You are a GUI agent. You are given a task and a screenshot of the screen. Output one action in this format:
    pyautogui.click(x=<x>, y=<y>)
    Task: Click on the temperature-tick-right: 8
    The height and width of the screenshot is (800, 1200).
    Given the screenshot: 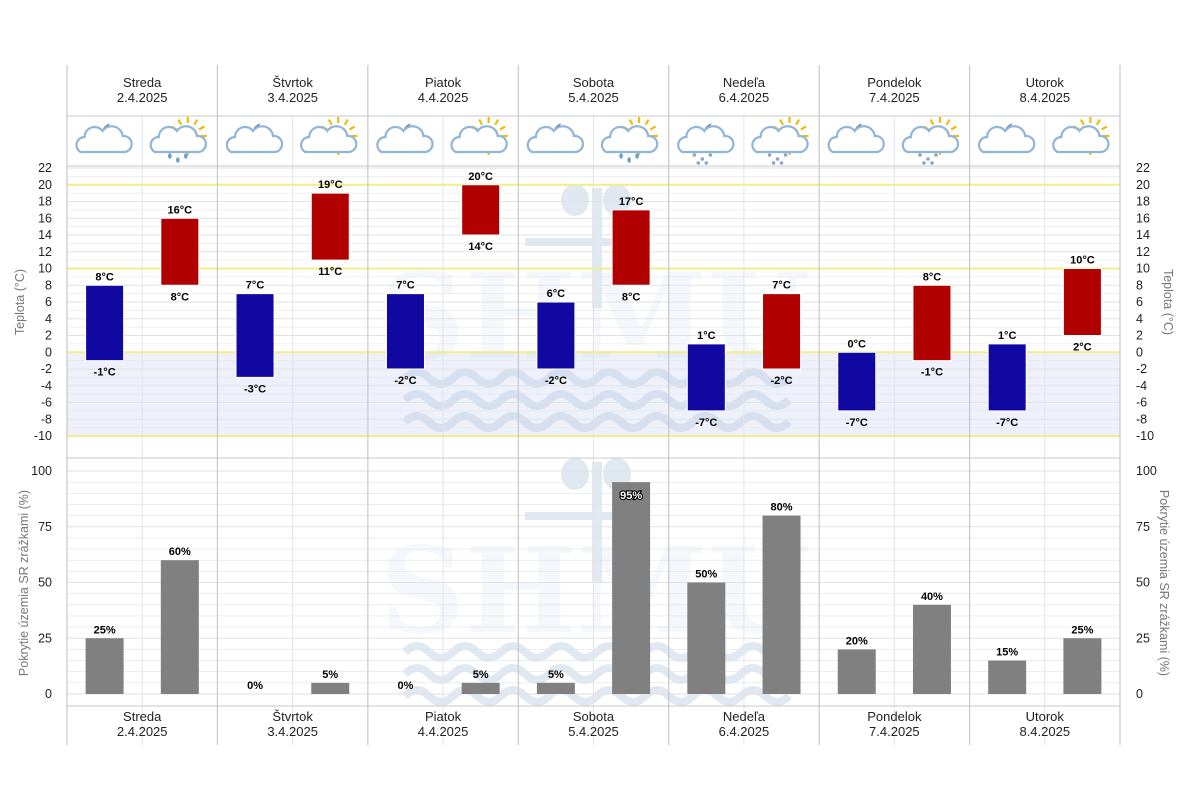 What is the action you would take?
    pyautogui.click(x=1139, y=285)
    